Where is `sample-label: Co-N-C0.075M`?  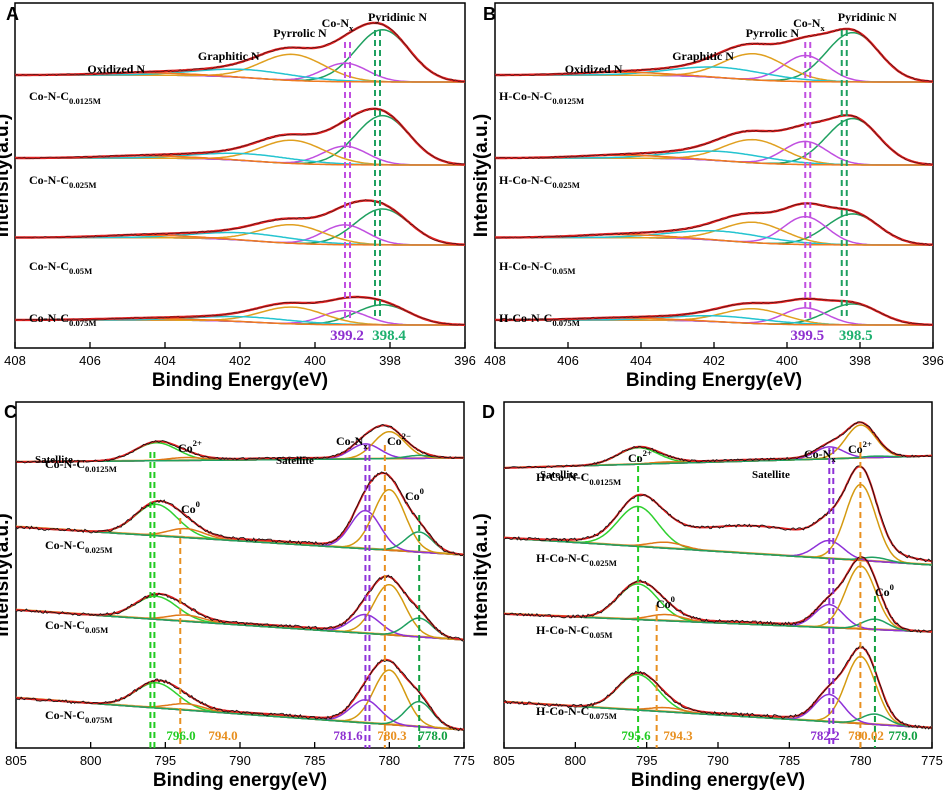
sample-label: Co-N-C0.075M is located at coordinates (63, 319).